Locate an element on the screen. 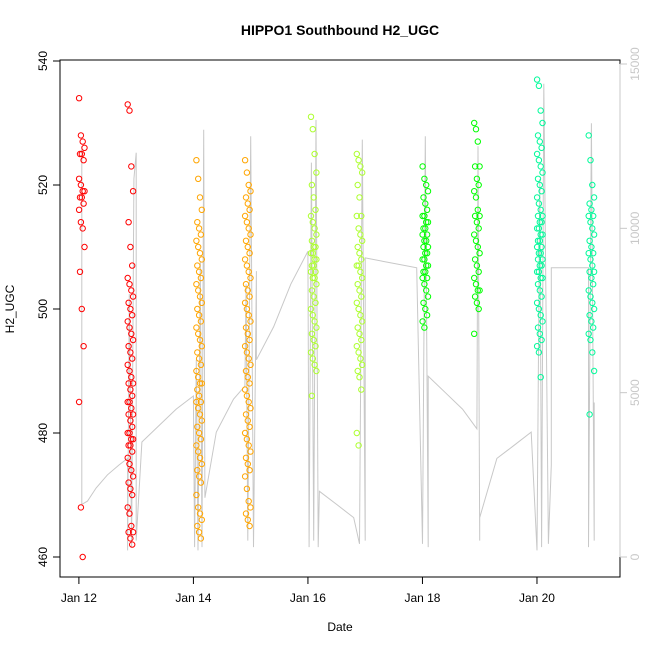 This screenshot has height=655, width=650. x-tick-label: Jan 18 is located at coordinates (422, 598).